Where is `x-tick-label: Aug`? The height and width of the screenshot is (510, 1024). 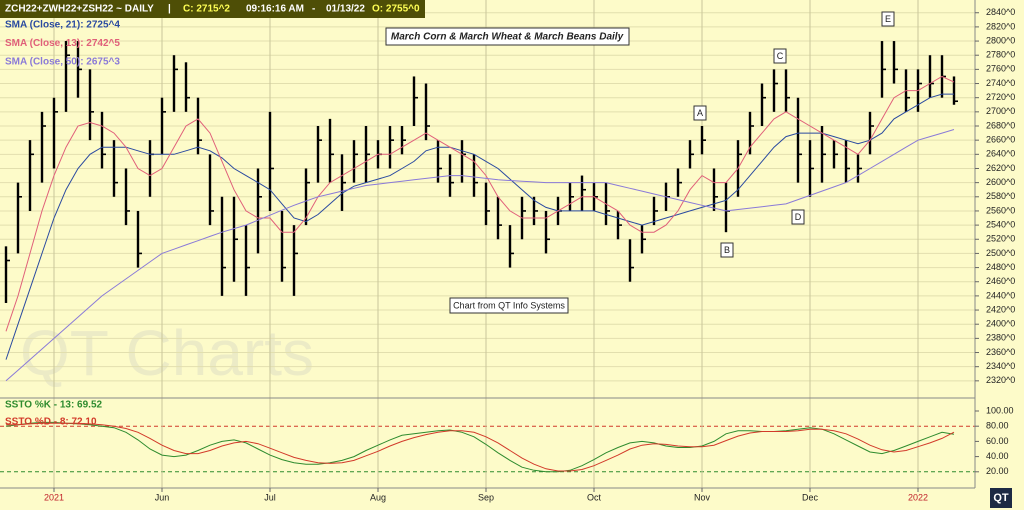
x-tick-label: Aug is located at coordinates (378, 497).